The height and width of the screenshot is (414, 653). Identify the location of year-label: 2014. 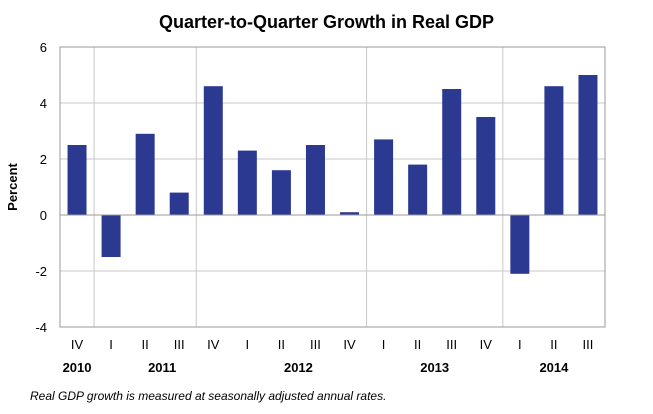
(554, 367).